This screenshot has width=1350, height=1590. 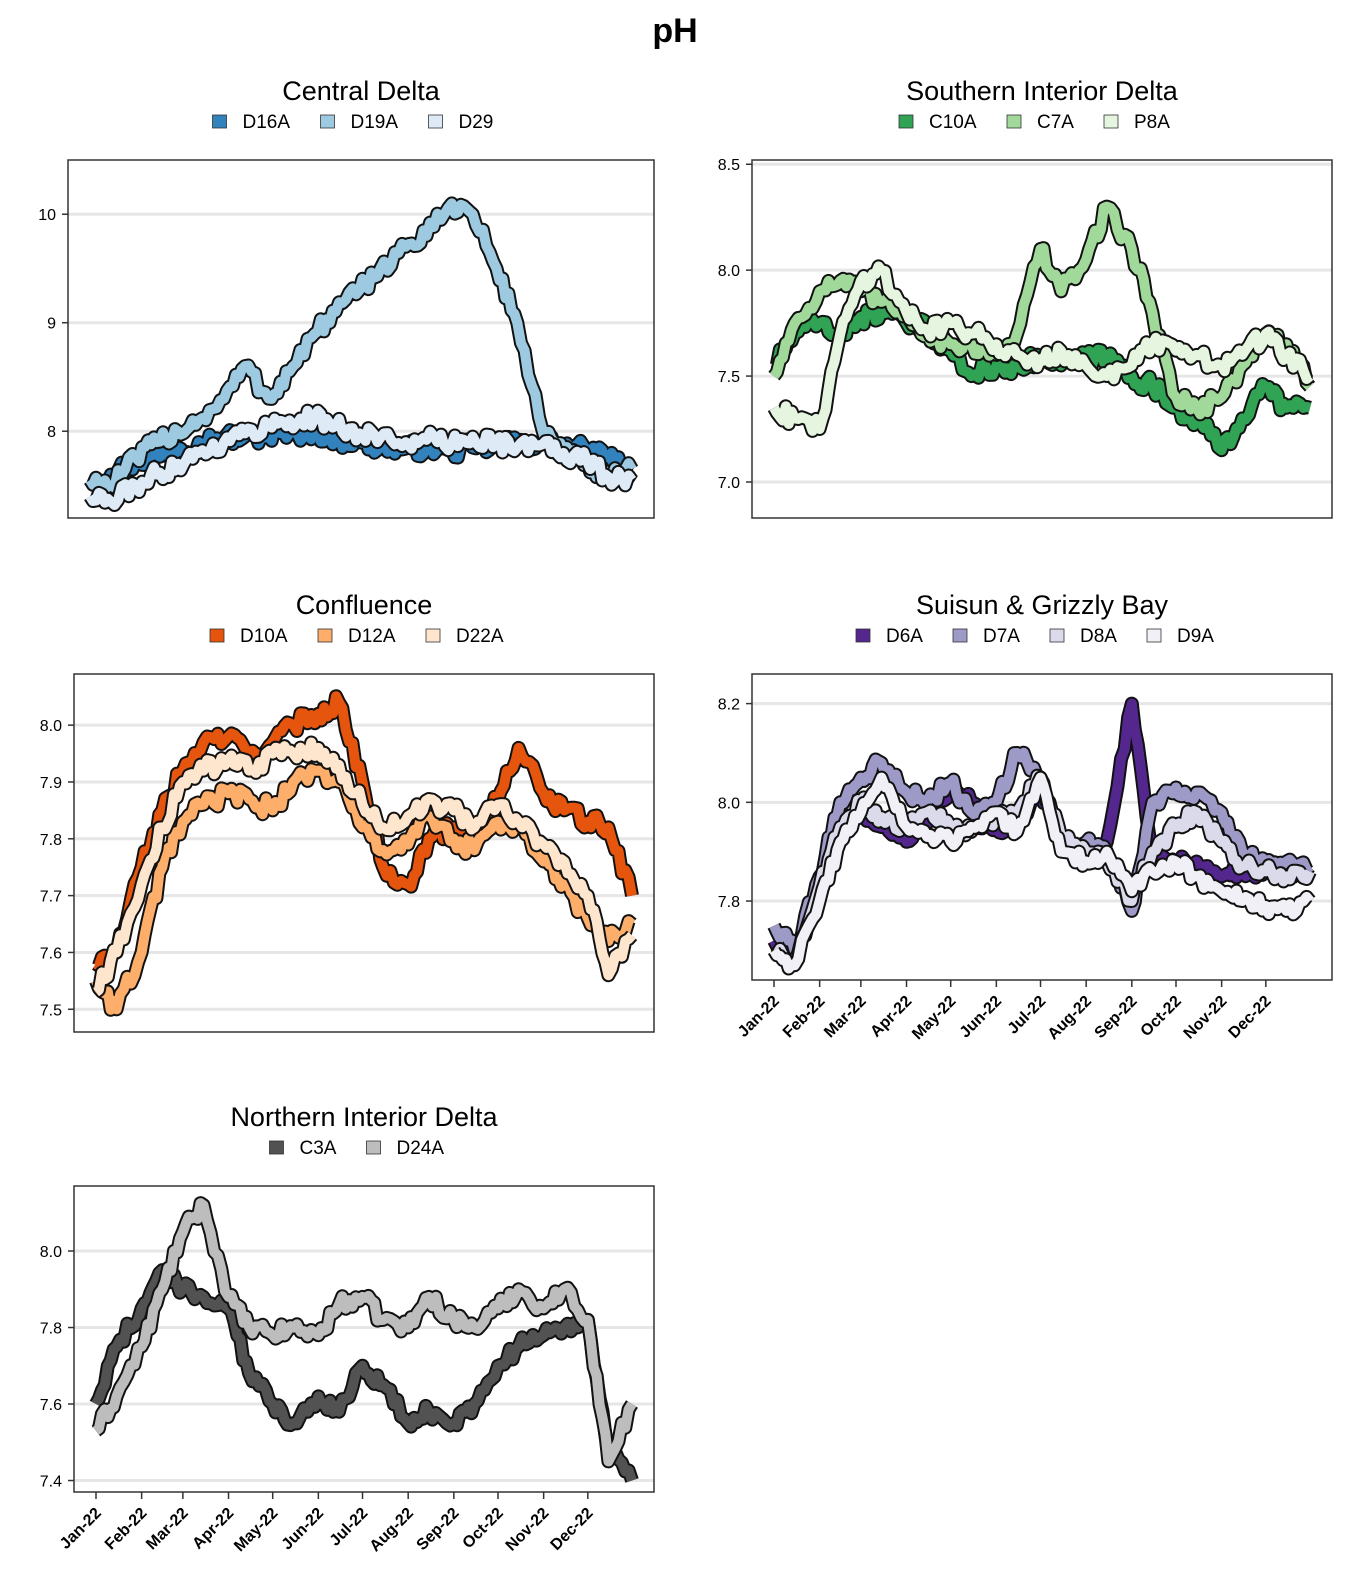 What do you see at coordinates (476, 122) in the screenshot?
I see `legend-label: D29` at bounding box center [476, 122].